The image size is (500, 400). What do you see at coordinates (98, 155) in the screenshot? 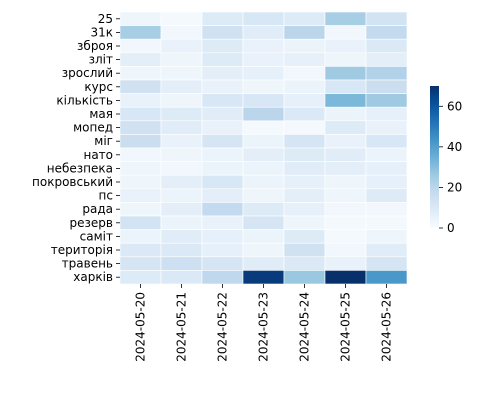
I see `y-tick-label: нато` at bounding box center [98, 155].